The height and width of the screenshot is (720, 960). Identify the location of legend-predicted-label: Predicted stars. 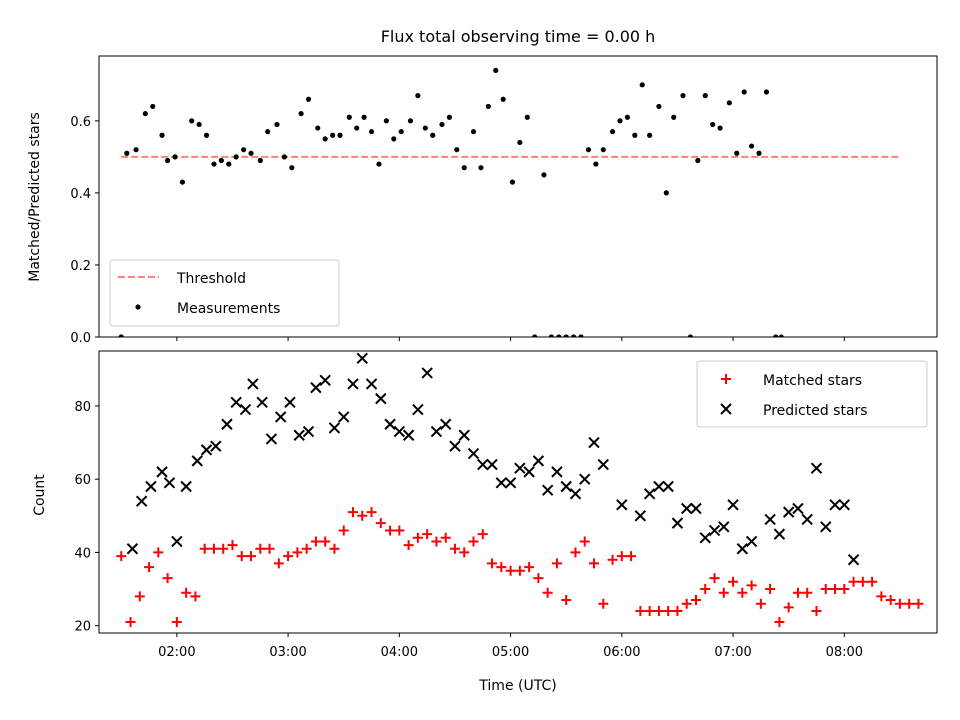
(815, 411).